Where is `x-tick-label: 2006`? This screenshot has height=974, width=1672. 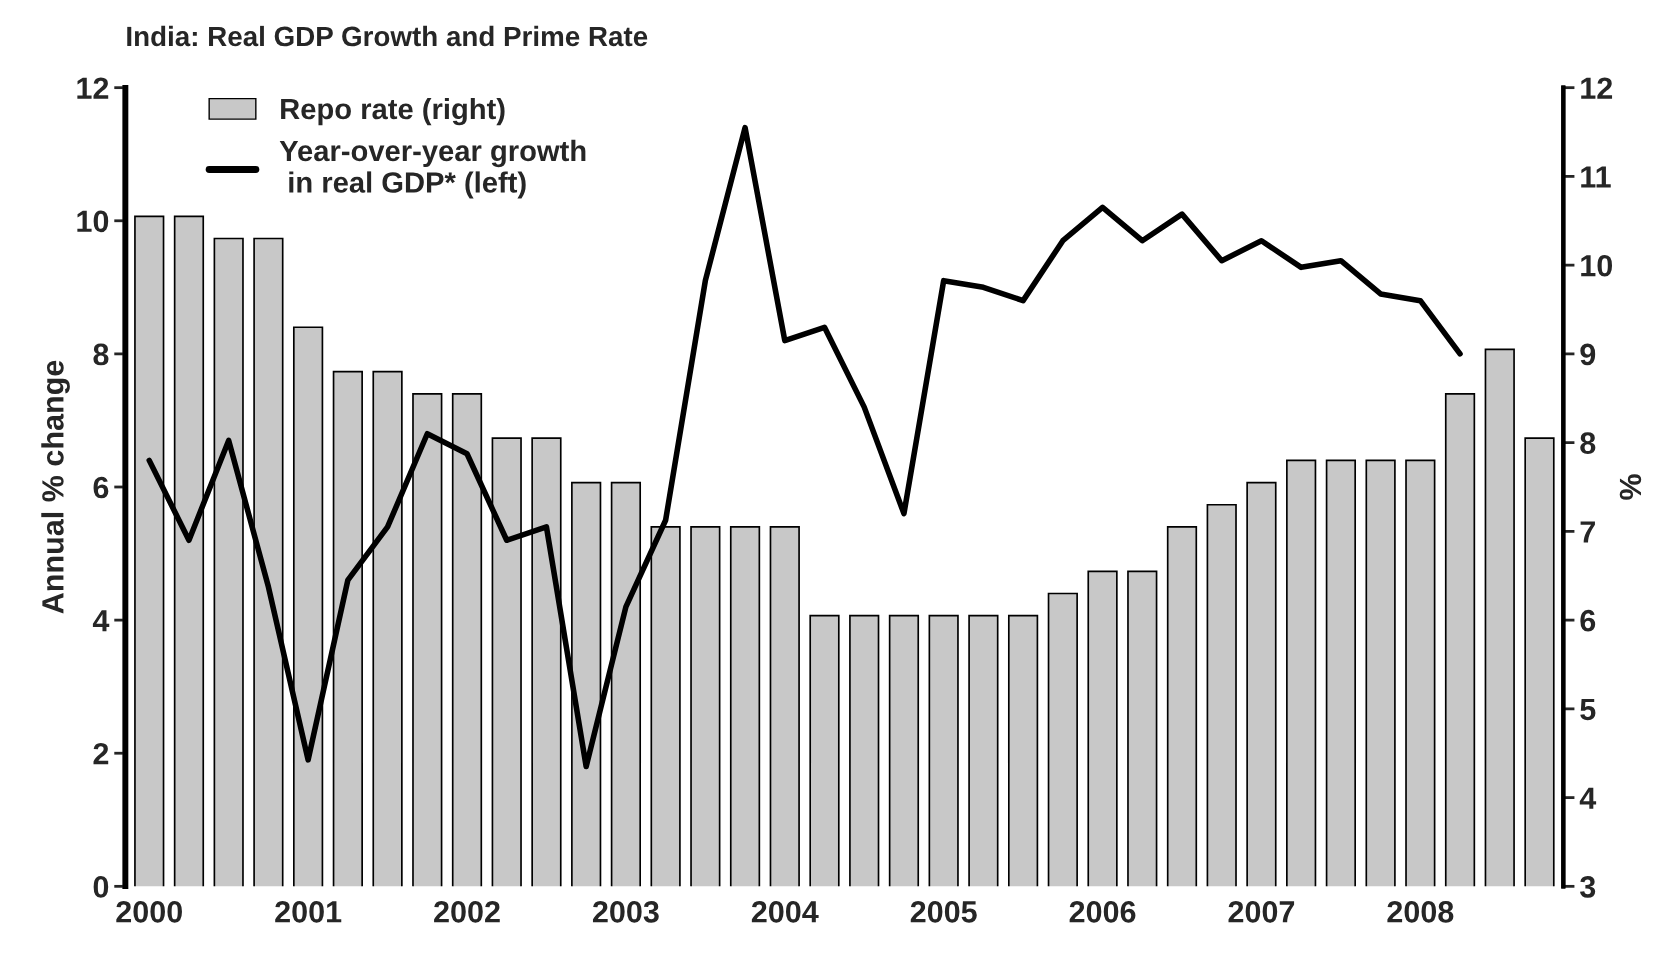 x-tick-label: 2006 is located at coordinates (1102, 912).